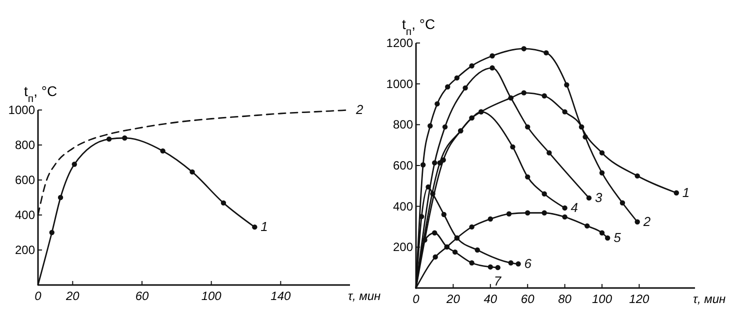 This screenshot has height=330, width=754. Describe the element at coordinates (618, 237) in the screenshot. I see `series-label: 5` at that location.